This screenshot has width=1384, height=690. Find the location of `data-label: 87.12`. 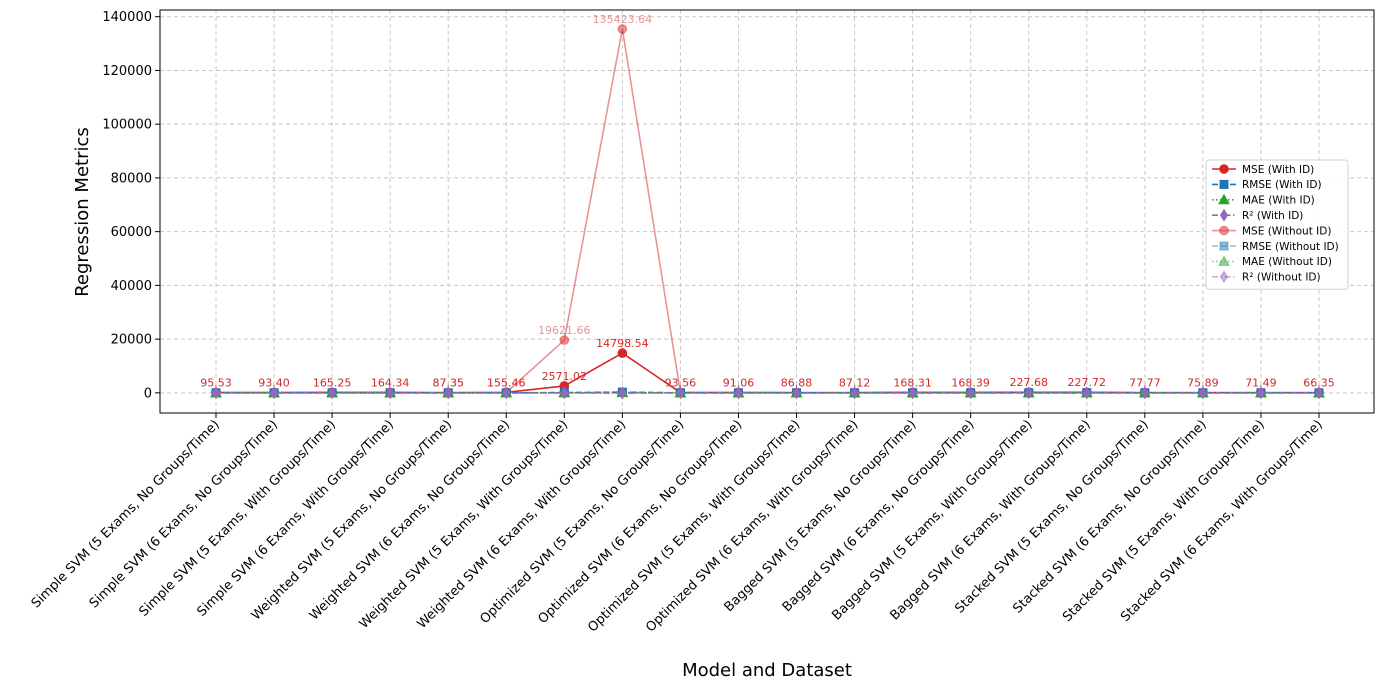

data-label: 87.12 is located at coordinates (855, 383).